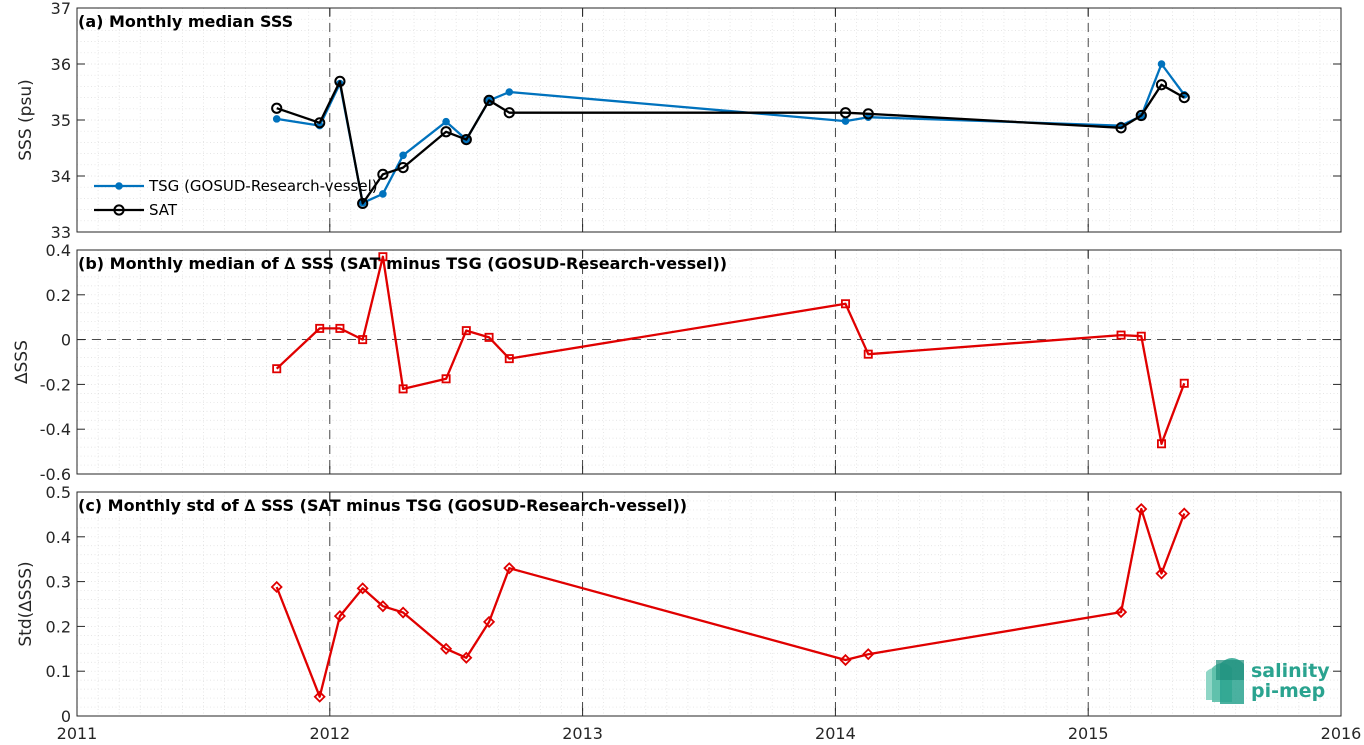  I want to click on legend: TSG (GOSUD-Research-vessel) SAT, so click(236, 198).